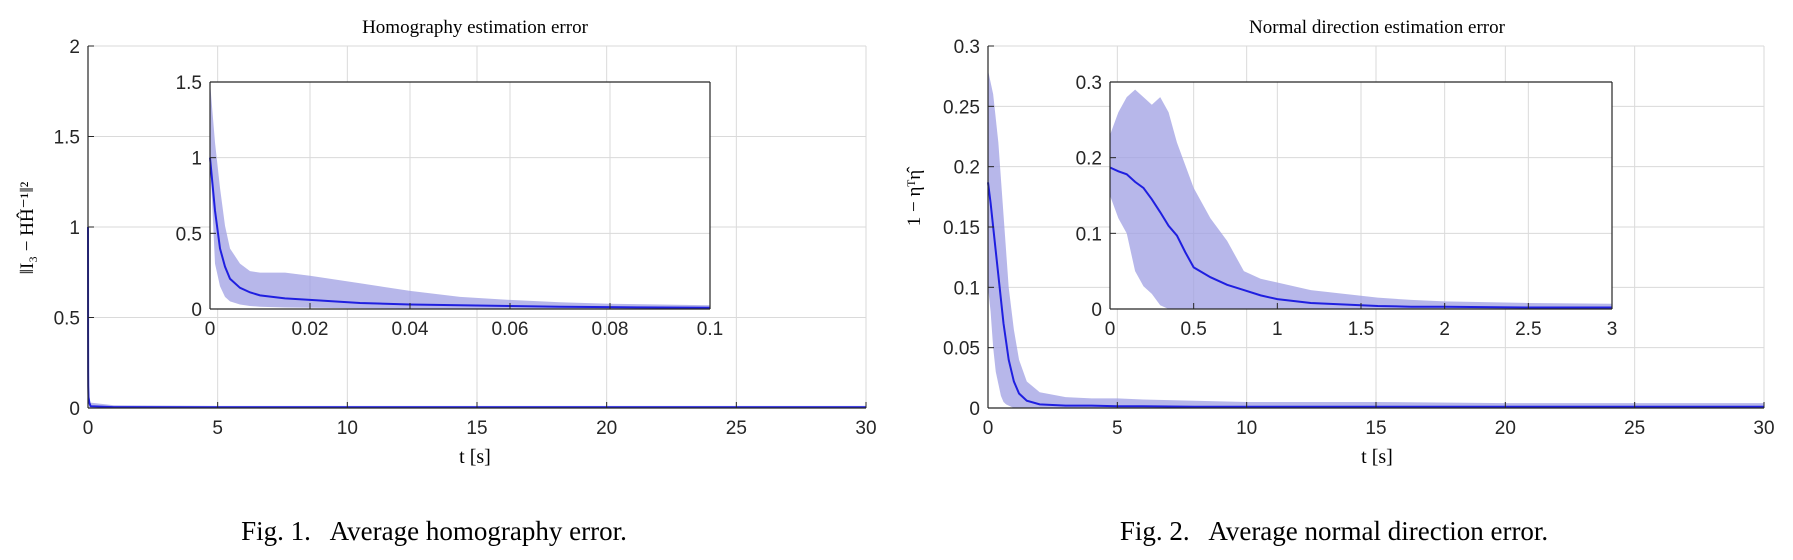  What do you see at coordinates (1612, 329) in the screenshot?
I see `x-tick-label: 3` at bounding box center [1612, 329].